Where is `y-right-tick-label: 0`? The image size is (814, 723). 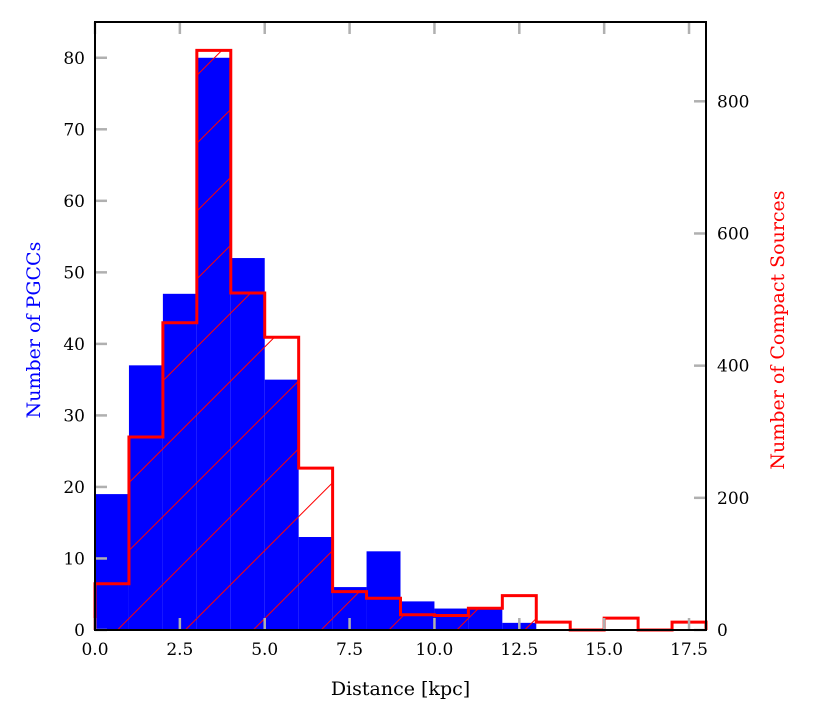 y-right-tick-label: 0 is located at coordinates (722, 631).